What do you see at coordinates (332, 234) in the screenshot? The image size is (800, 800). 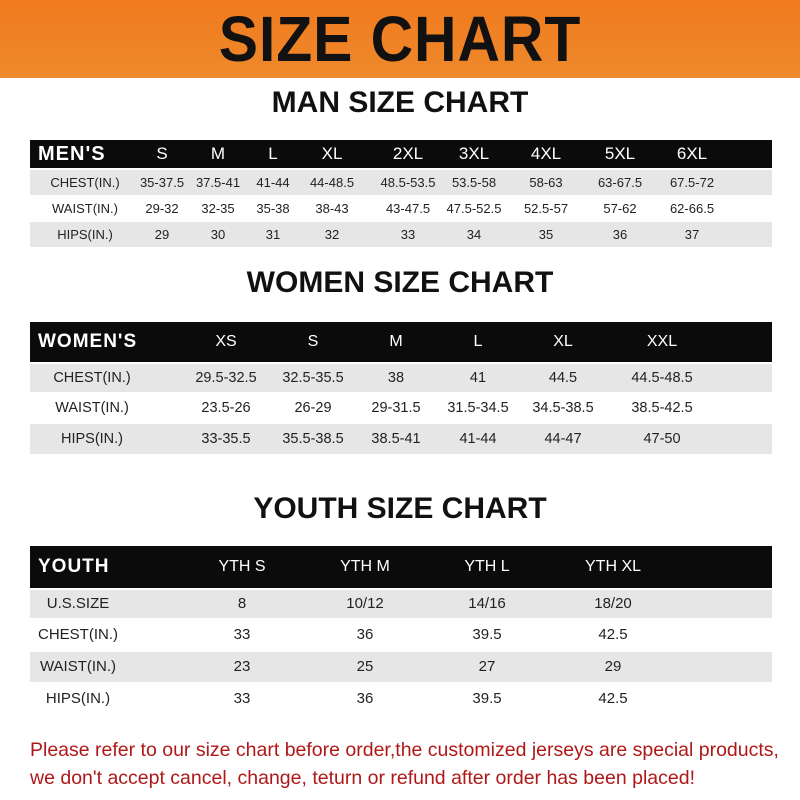 I see `table-cell: 32` at bounding box center [332, 234].